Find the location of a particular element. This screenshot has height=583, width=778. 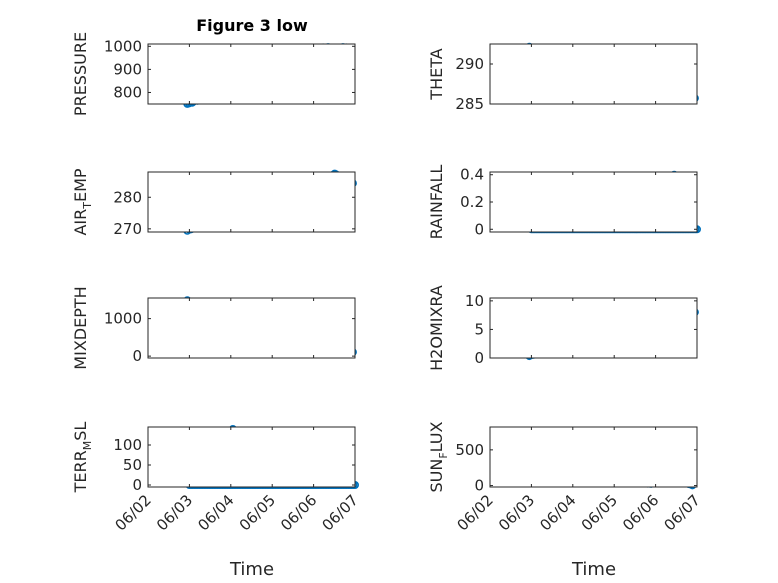

y-axis-label: AIRTEMP is located at coordinates (82, 201).